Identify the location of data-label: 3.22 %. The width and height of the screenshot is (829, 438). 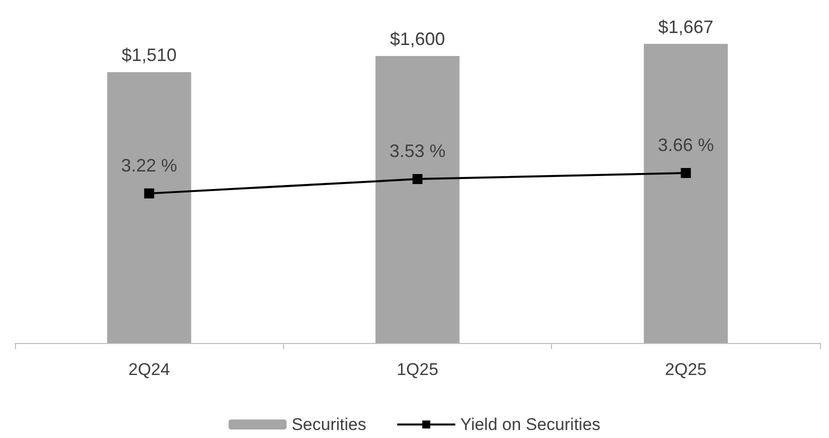
(149, 165).